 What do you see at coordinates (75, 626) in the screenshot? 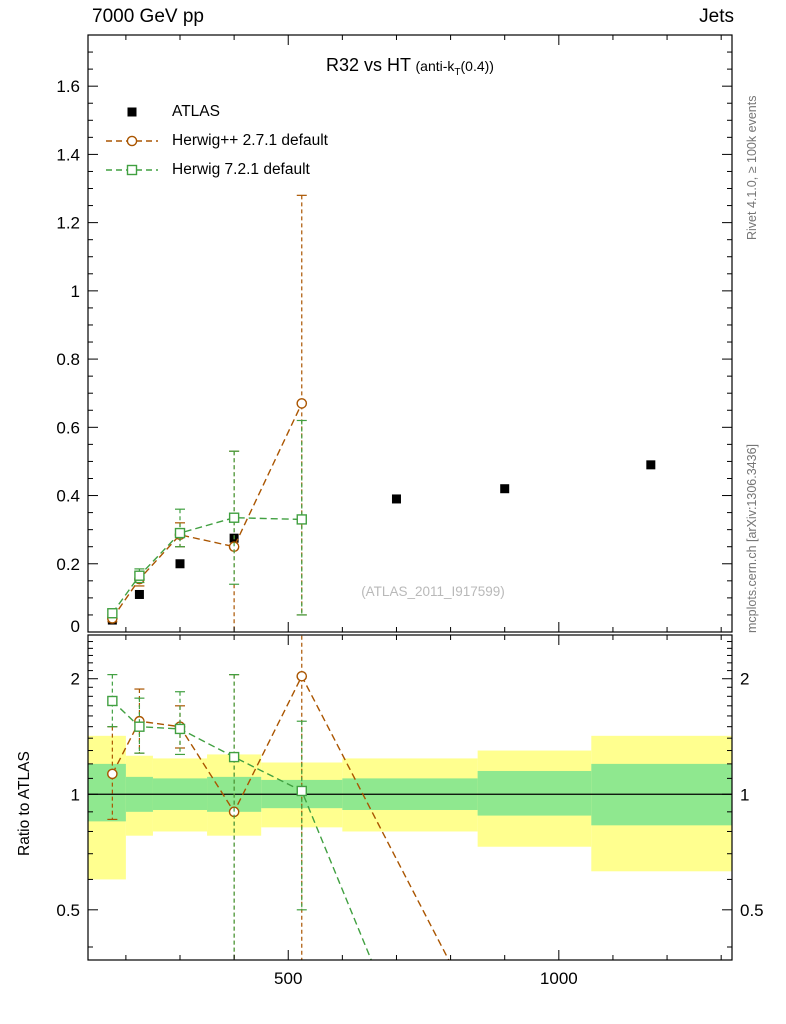
I see `main-y-tick-label: 0` at bounding box center [75, 626].